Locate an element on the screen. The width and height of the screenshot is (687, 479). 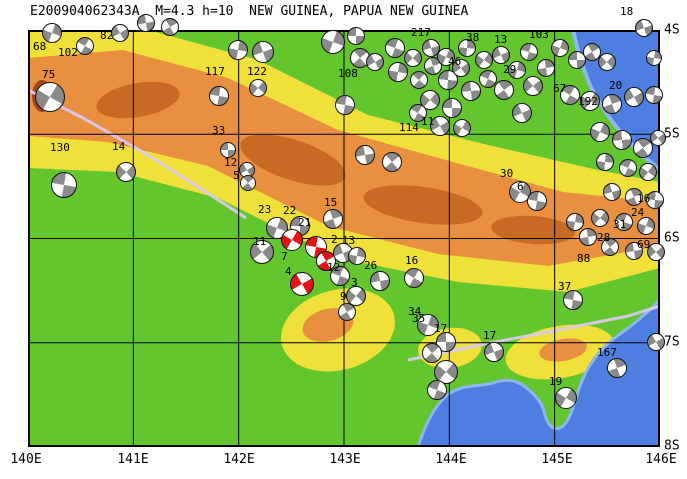
marker-label: 69 is located at coordinates (644, 244).